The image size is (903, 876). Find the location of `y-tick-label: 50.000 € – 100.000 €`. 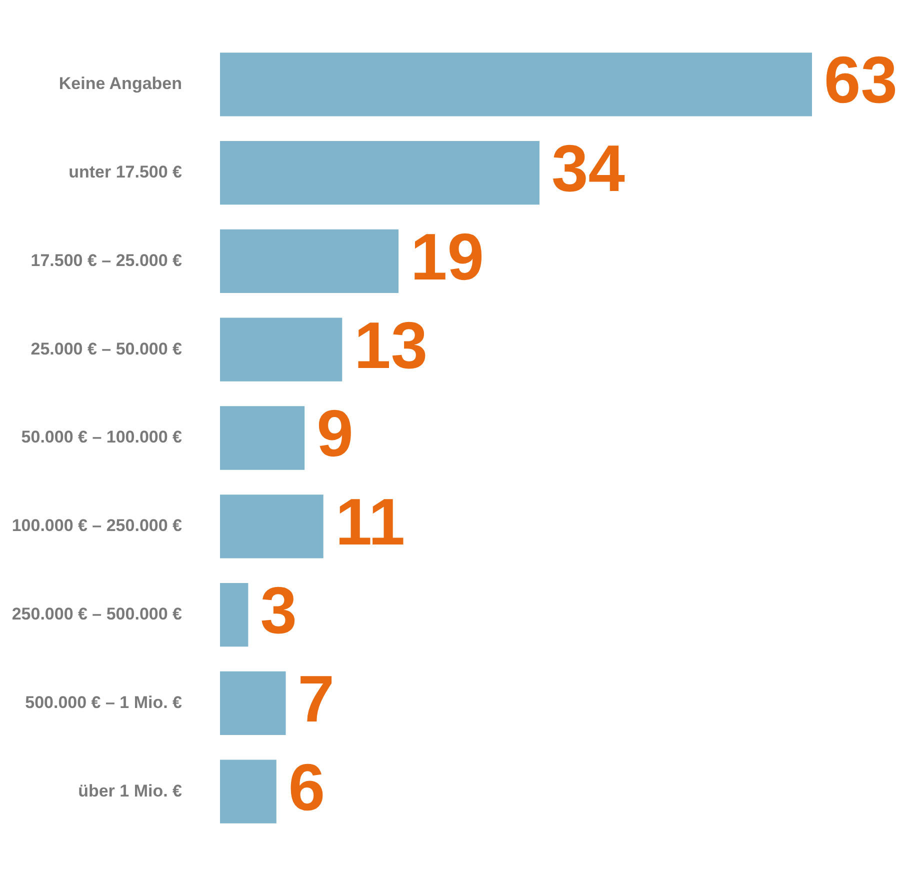

y-tick-label: 50.000 € – 100.000 € is located at coordinates (102, 437).